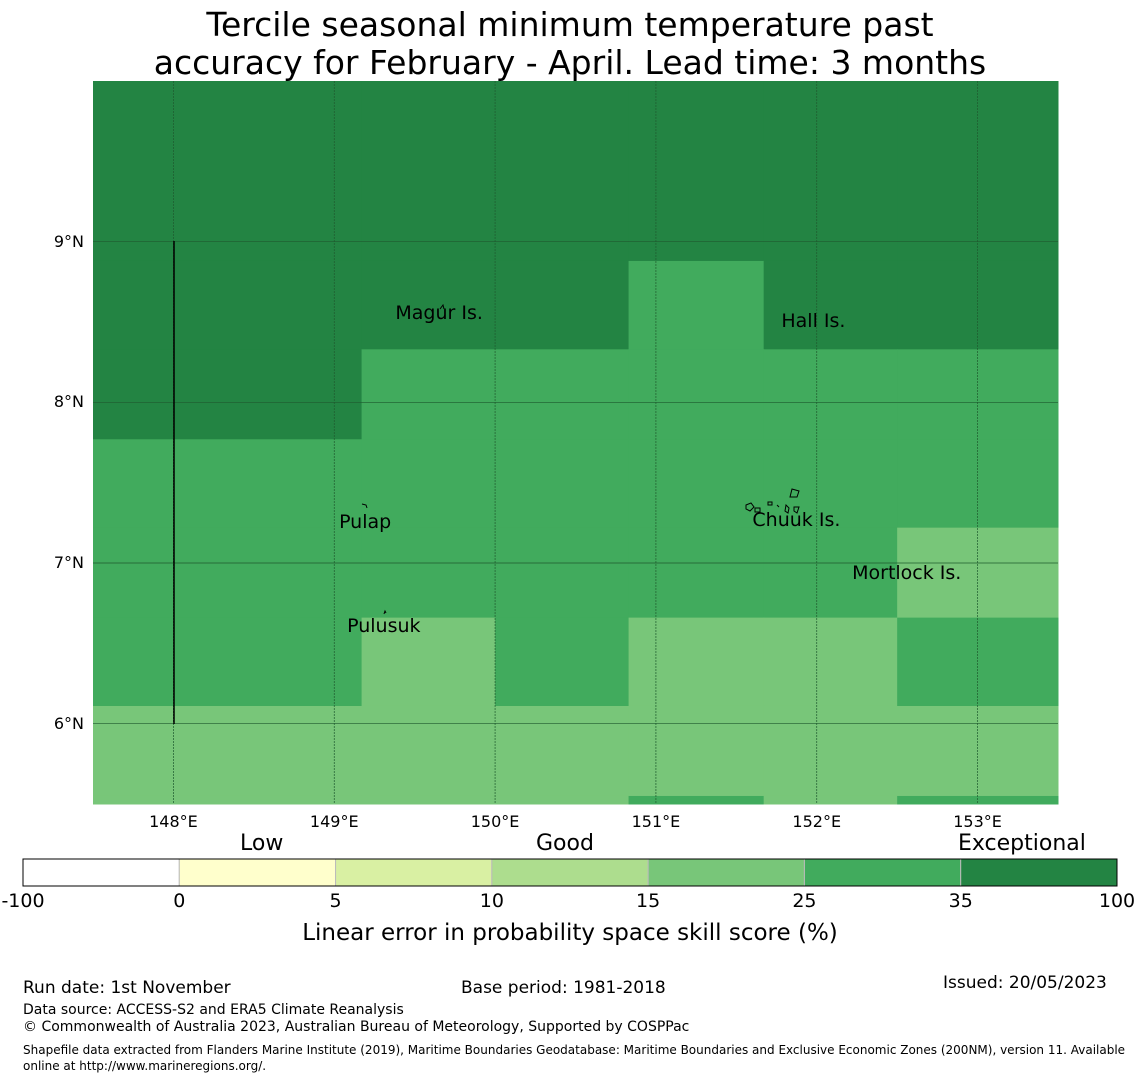 Image resolution: width=1140 pixels, height=1080 pixels. Describe the element at coordinates (68, 723) in the screenshot. I see `latitude-tick-label: 6°N` at that location.